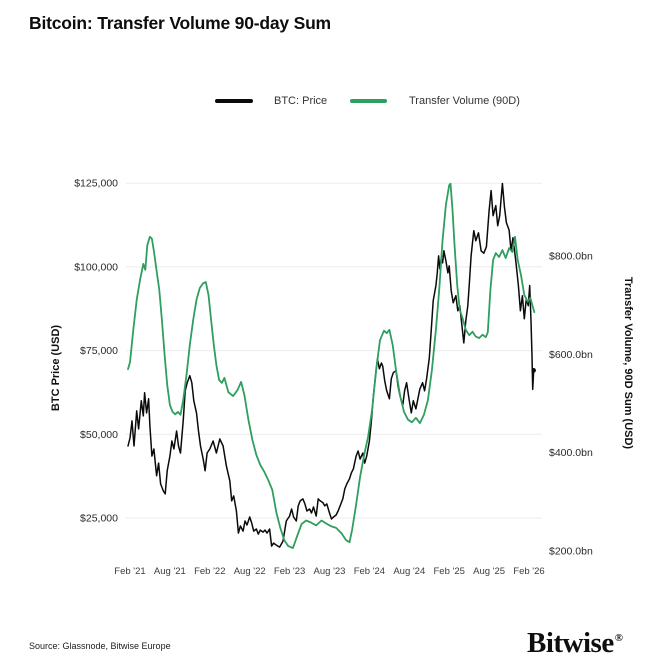  Describe the element at coordinates (129, 571) in the screenshot. I see `x-axis-tick-label: Feb '21` at that location.